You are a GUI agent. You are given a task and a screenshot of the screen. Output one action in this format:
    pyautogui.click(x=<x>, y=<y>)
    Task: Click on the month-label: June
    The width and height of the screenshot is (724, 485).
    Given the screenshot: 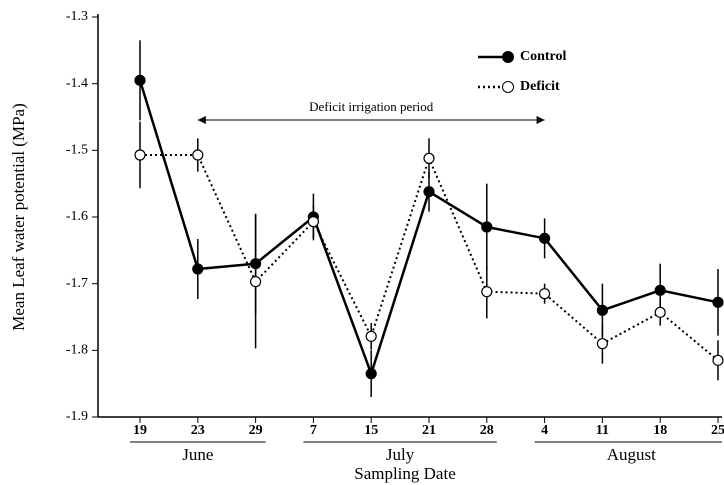 What is the action you would take?
    pyautogui.click(x=197, y=454)
    